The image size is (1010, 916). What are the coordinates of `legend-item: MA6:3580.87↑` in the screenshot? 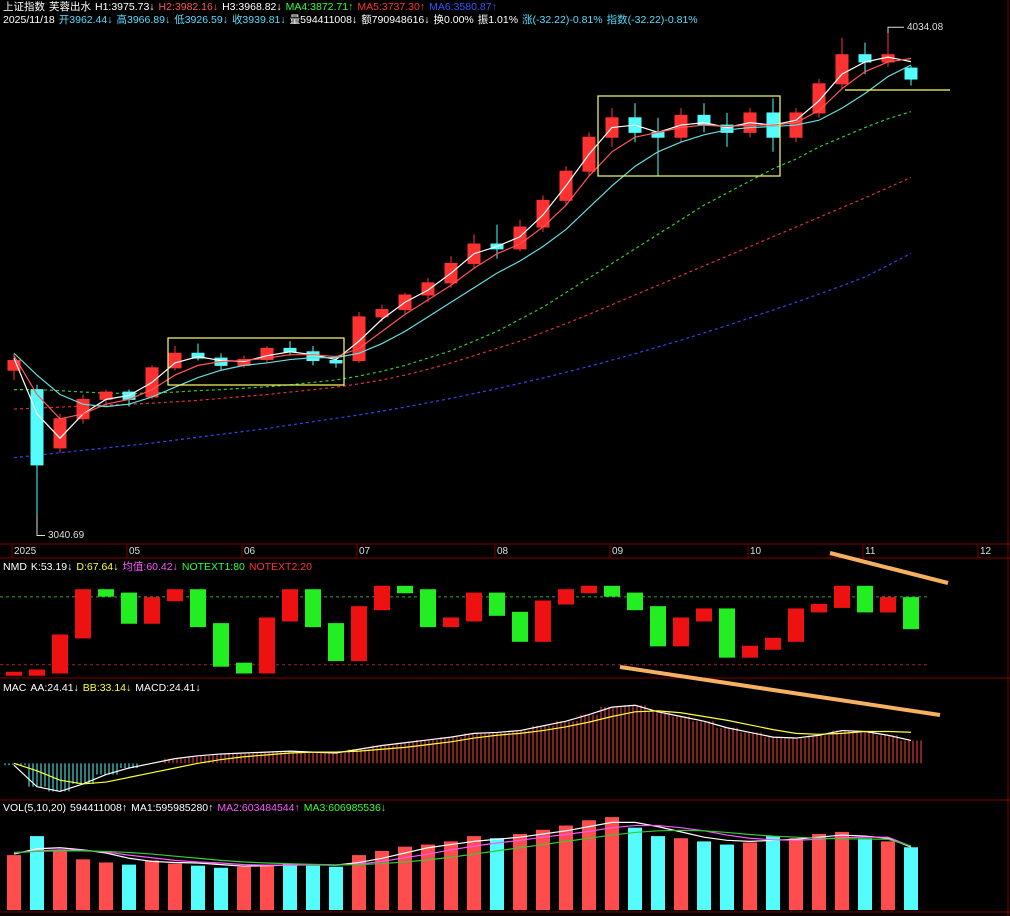 It's located at (463, 7).